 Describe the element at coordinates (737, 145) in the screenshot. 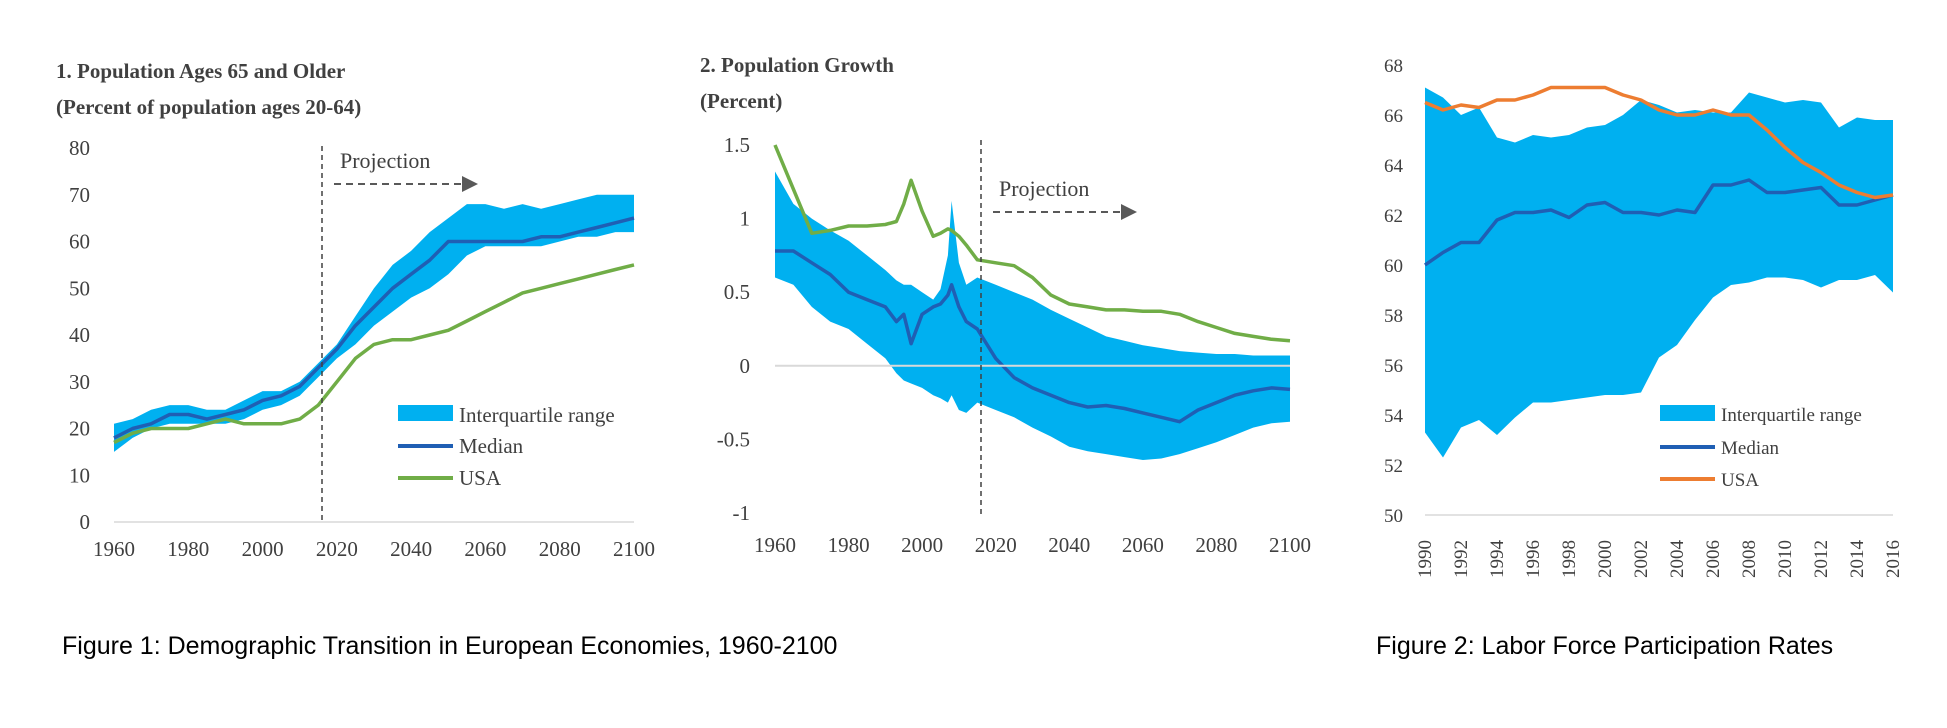

I see `y-tick-label: 1.5` at that location.